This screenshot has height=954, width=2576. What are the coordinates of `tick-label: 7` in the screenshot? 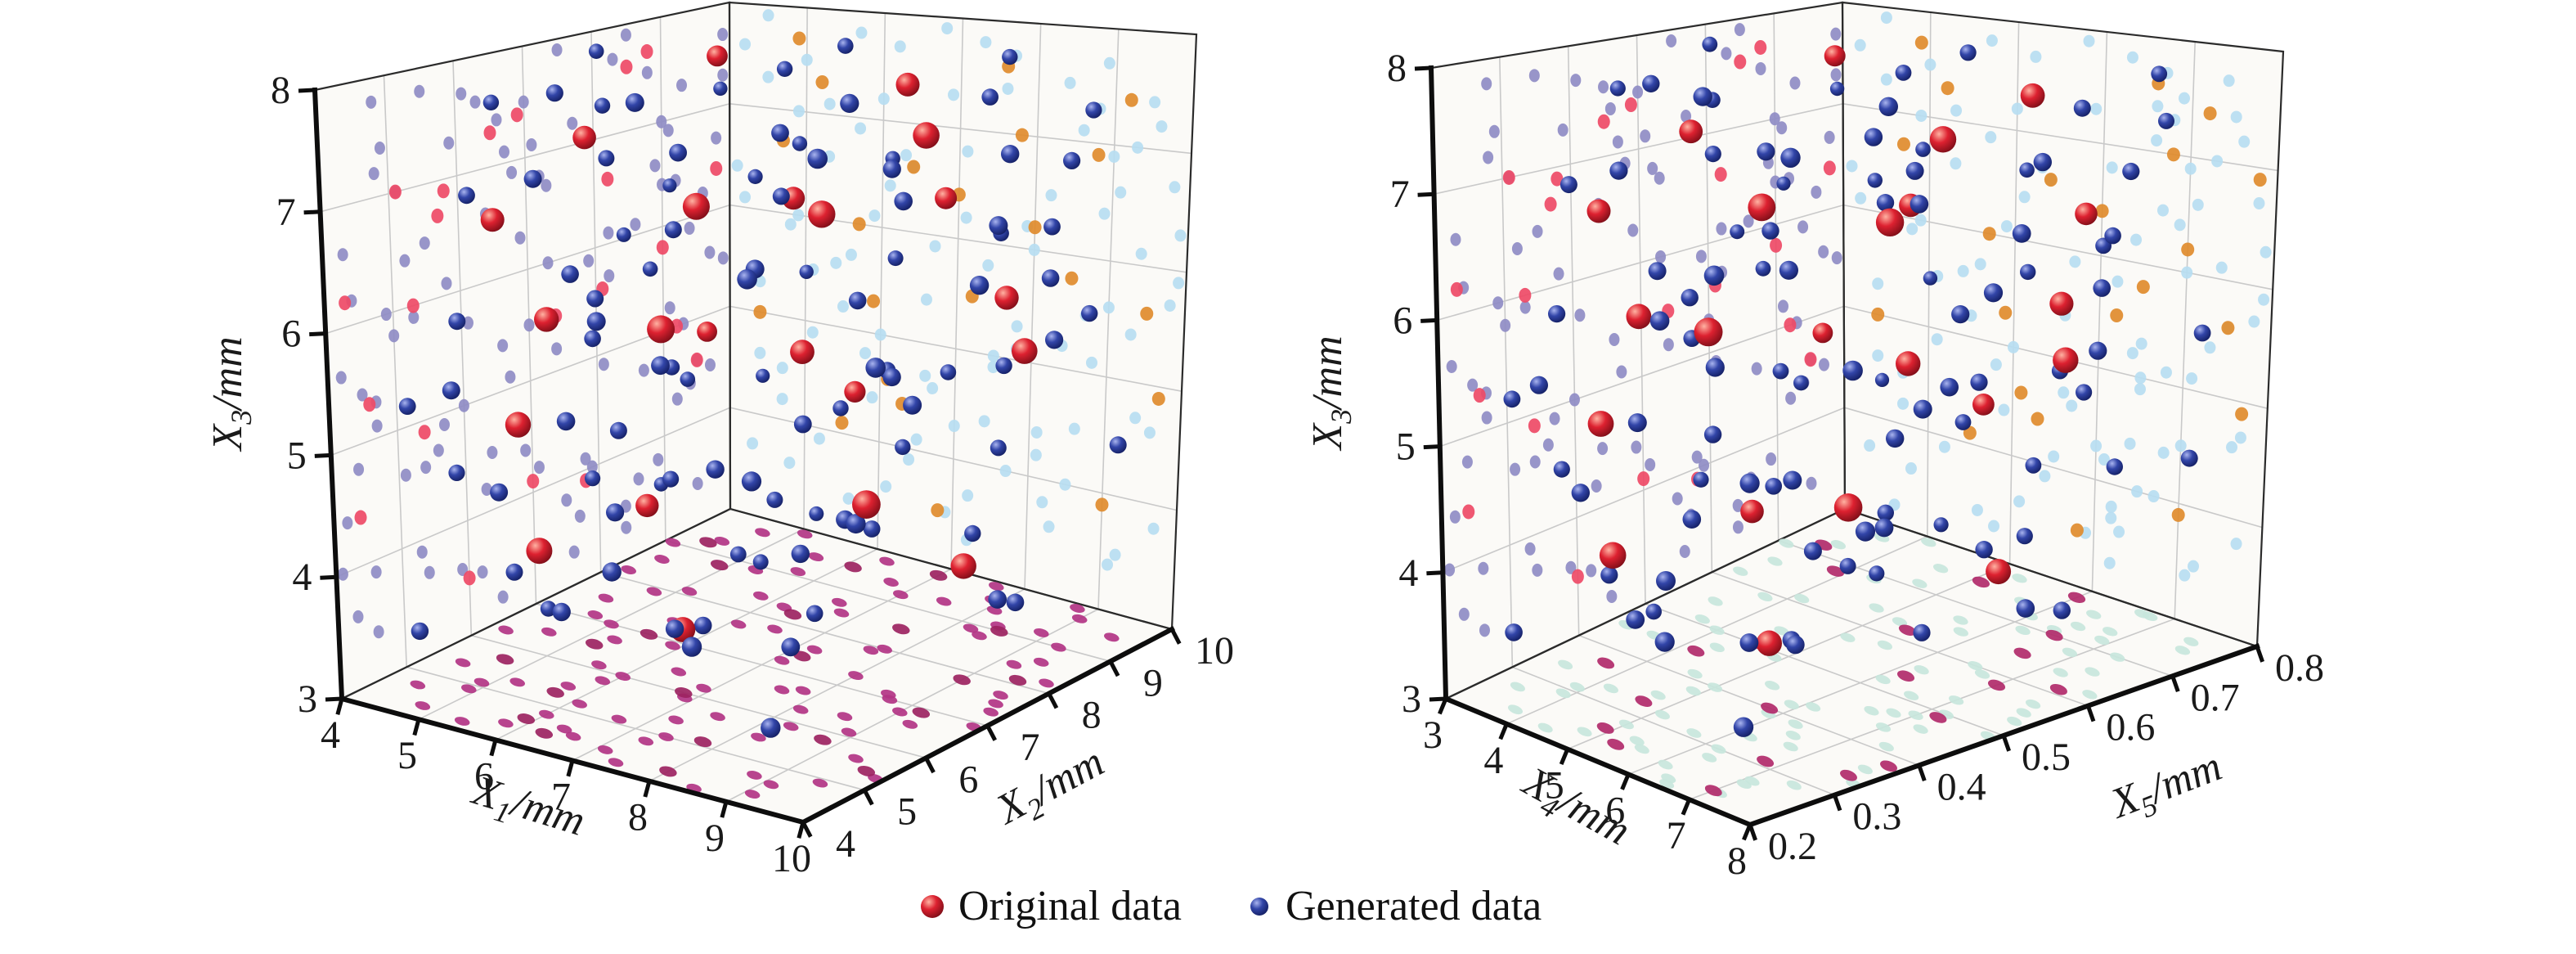 It's located at (1031, 748).